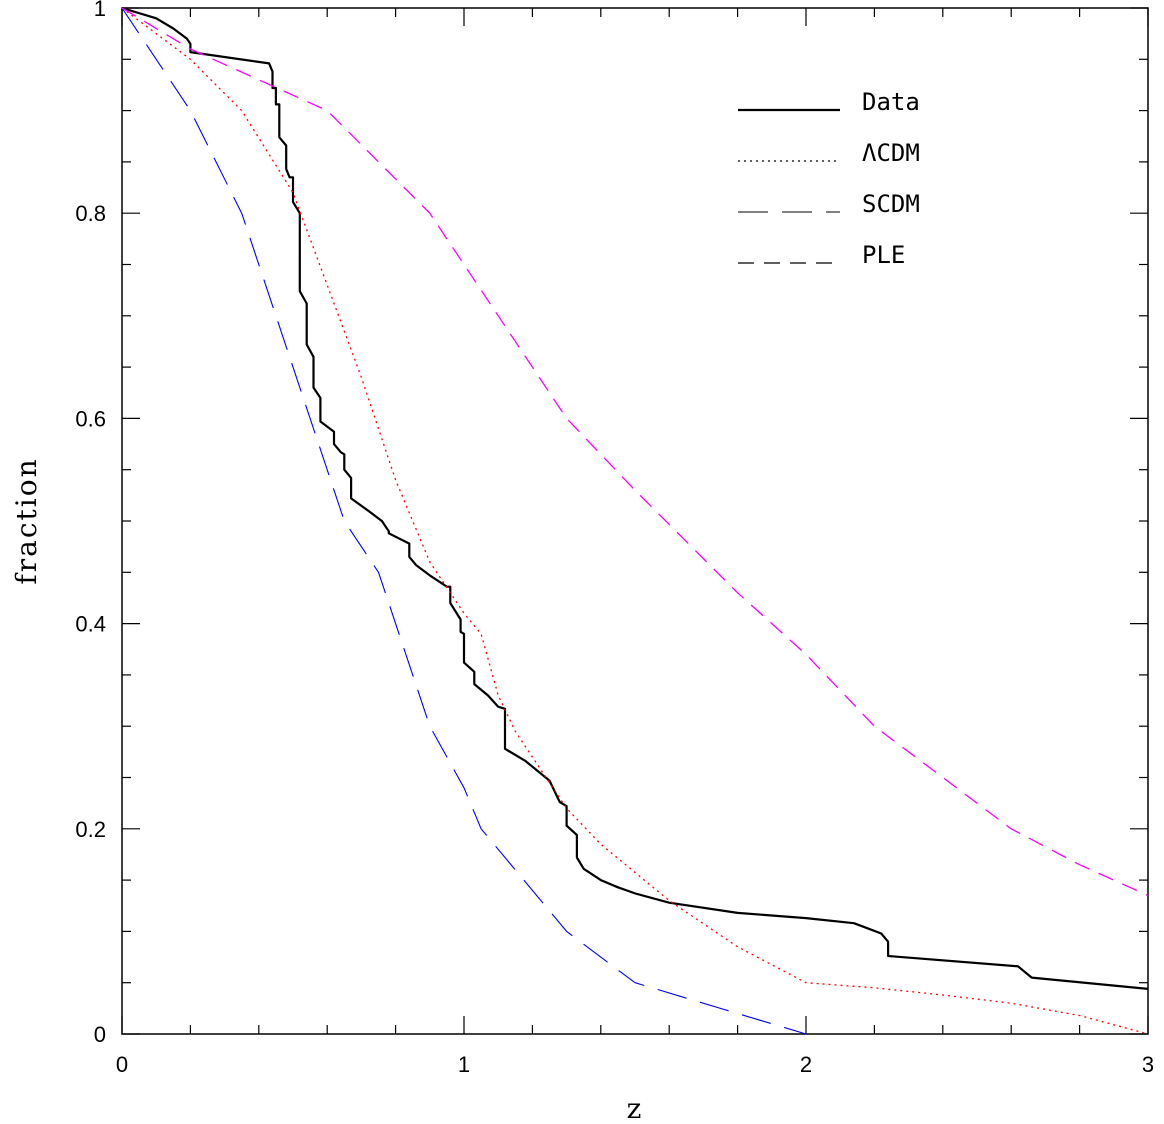 This screenshot has width=1164, height=1124. Describe the element at coordinates (829, 178) in the screenshot. I see `legend: Data ΛCDM SCDM PLE` at that location.